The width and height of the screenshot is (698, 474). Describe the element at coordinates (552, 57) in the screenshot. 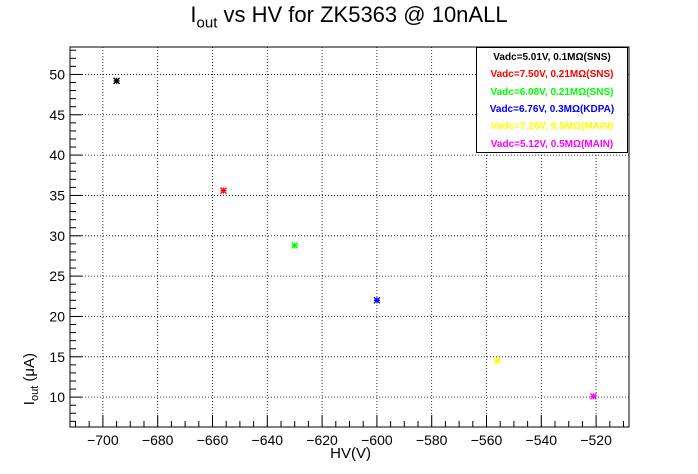

I see `legend-entry: Vadc=5.01V, 0.1MΩ(SNS)` at that location.